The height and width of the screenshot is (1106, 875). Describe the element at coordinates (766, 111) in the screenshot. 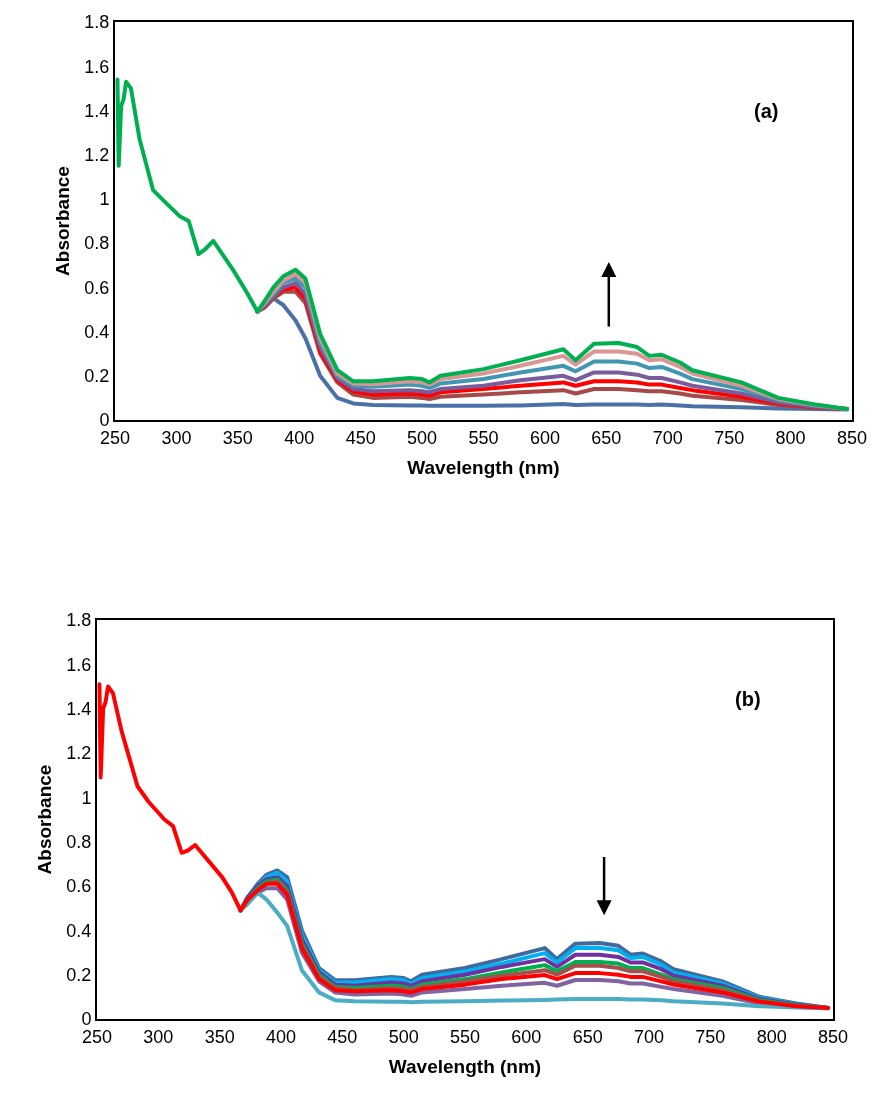

I see `annotation: (a)` at that location.